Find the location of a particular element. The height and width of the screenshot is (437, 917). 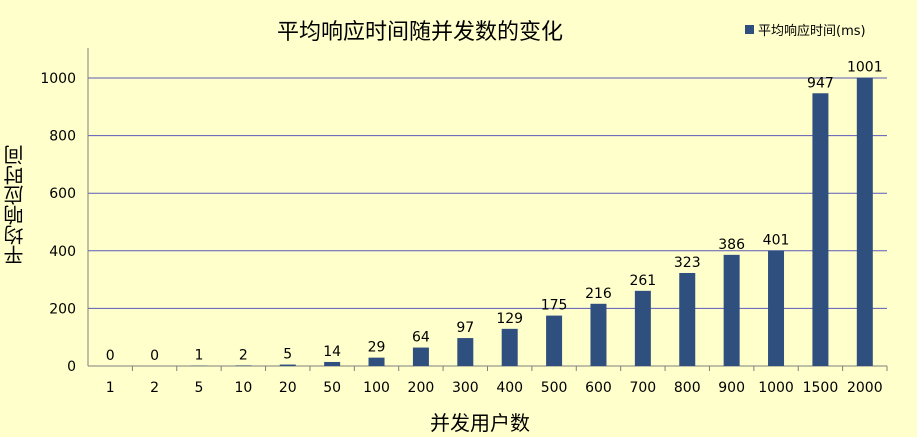

y-tick-label: 400 is located at coordinates (62, 252).